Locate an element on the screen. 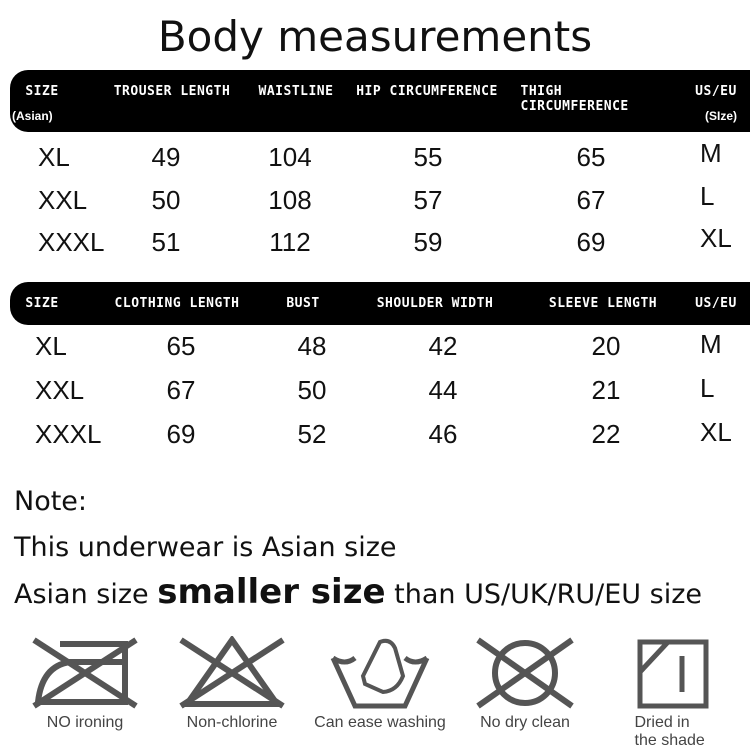 The width and height of the screenshot is (750, 750). column-header: CLOTHING LENGTH is located at coordinates (177, 303).